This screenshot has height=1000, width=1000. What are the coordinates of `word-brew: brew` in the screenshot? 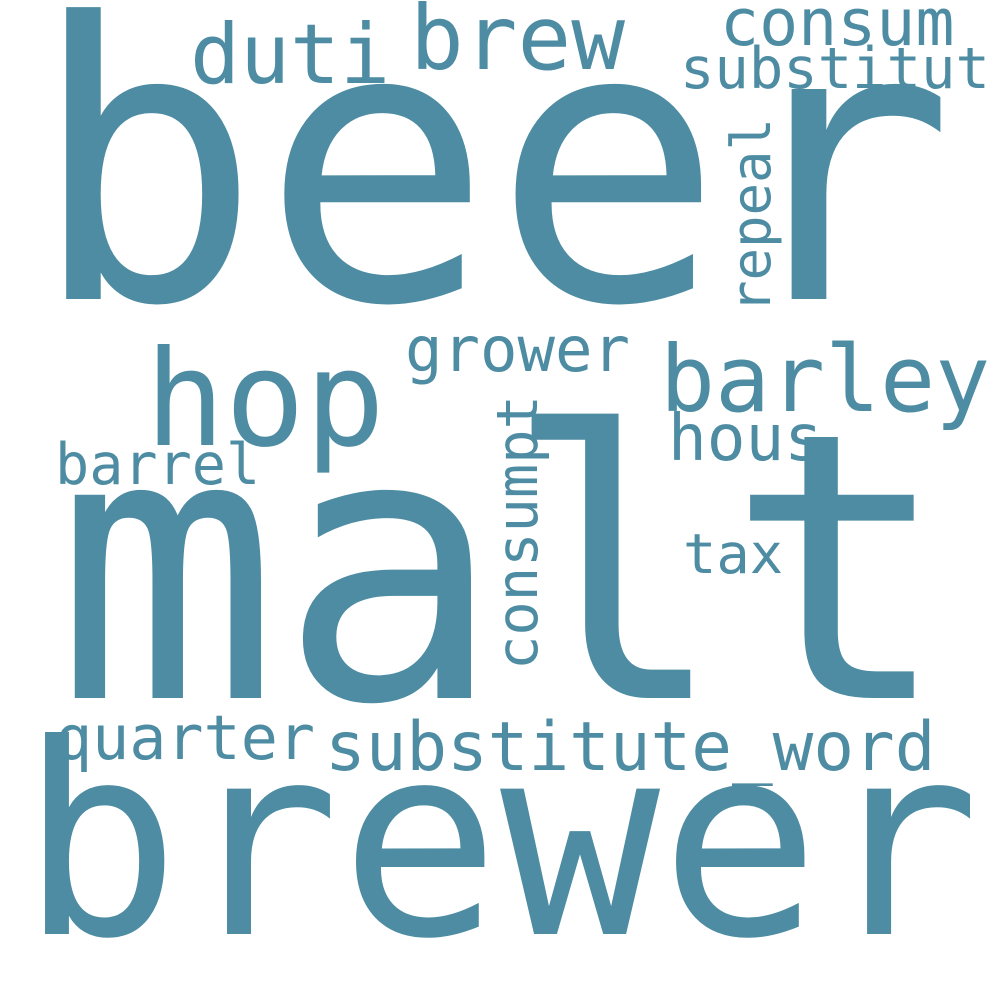 It's located at (518, 46).